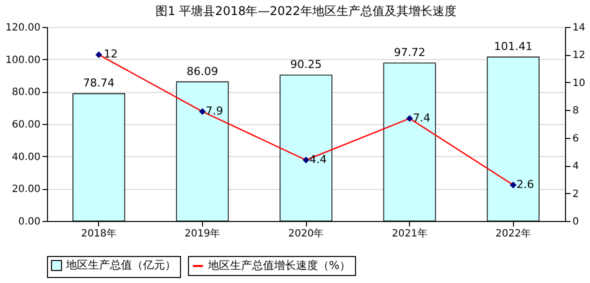 The image size is (590, 283). Describe the element at coordinates (99, 83) in the screenshot. I see `data-label: 78.74` at that location.